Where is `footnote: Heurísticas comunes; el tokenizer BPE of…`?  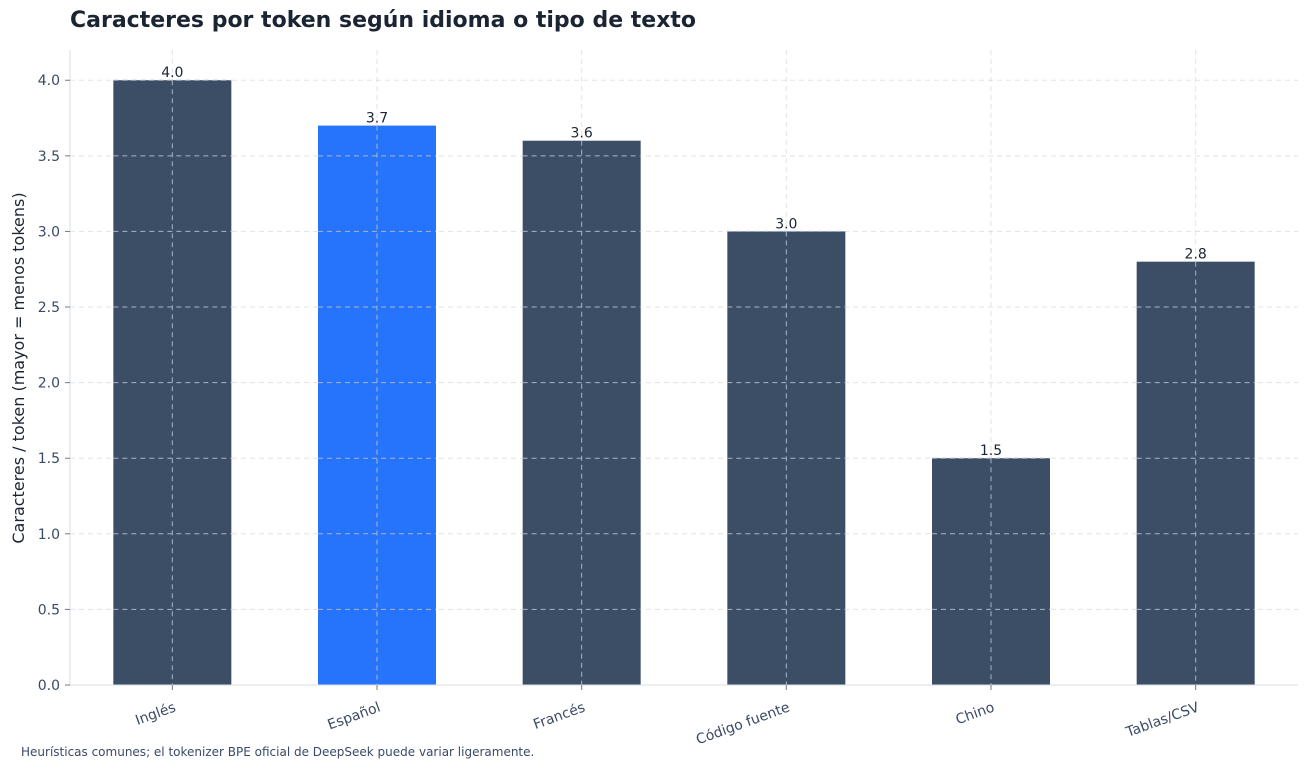
footnote: Heurísticas comunes; el tokenizer BPE of… is located at coordinates (278, 752).